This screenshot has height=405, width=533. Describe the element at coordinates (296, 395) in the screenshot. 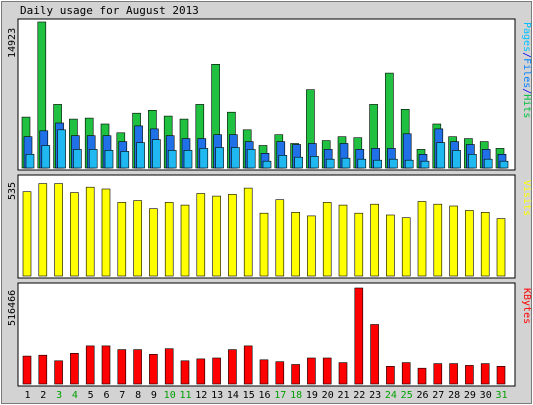

I see `day-label-18: 18` at that location.